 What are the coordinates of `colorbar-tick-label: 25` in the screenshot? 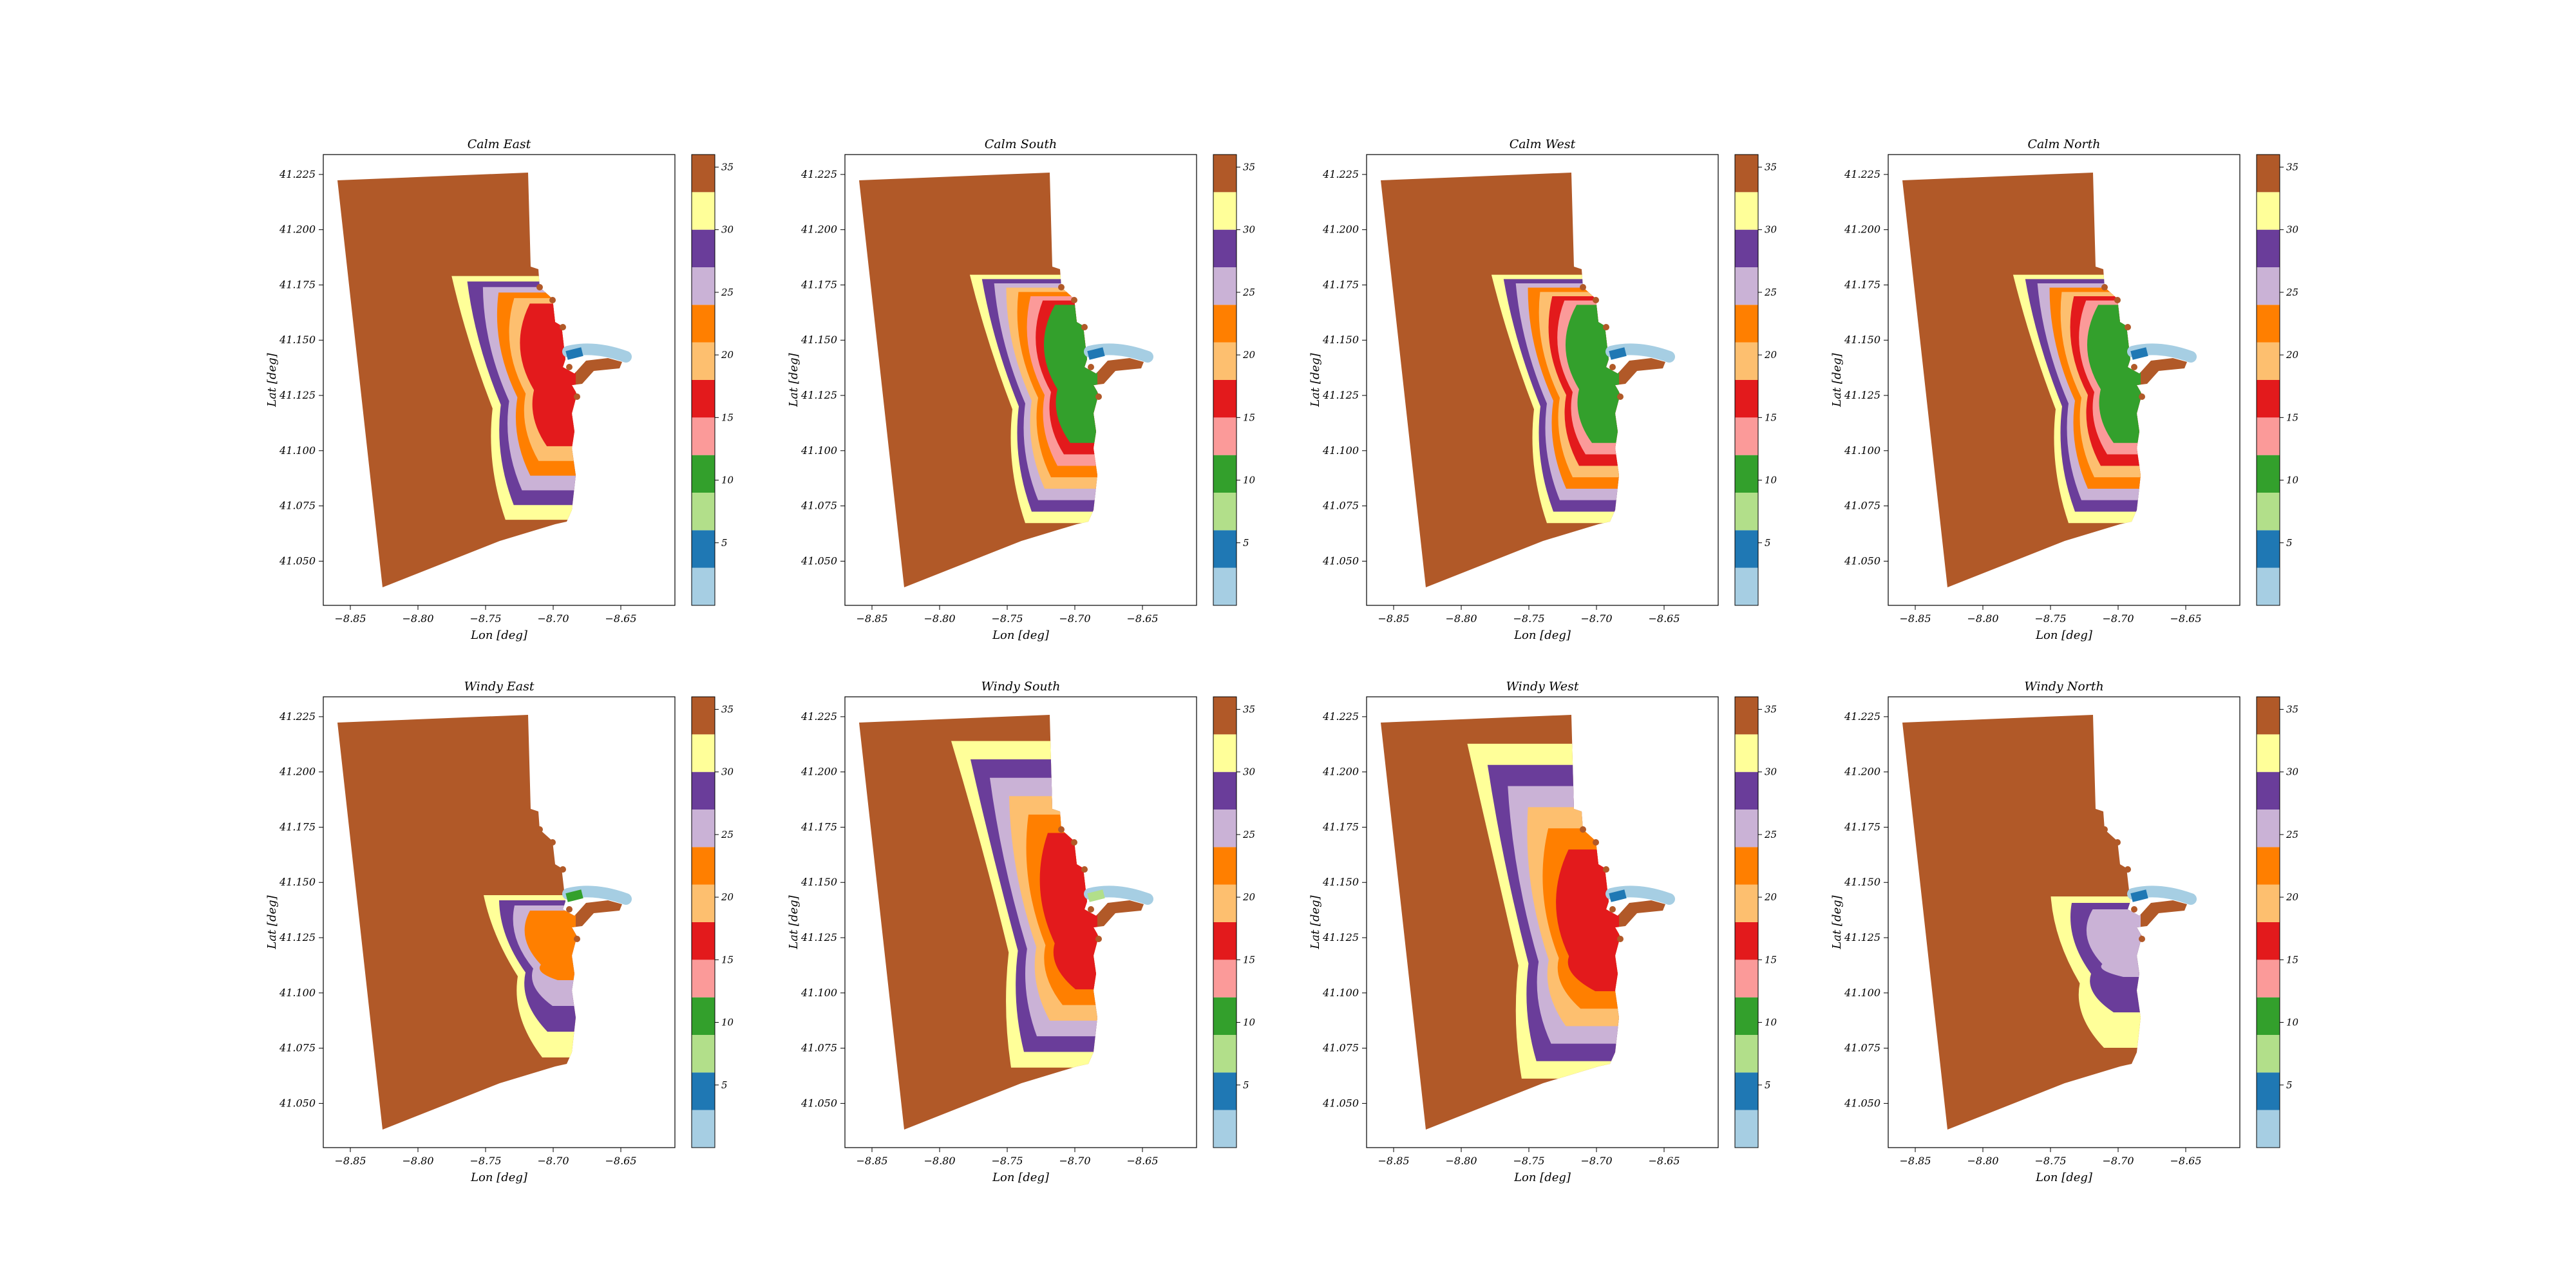 It's located at (2292, 293).